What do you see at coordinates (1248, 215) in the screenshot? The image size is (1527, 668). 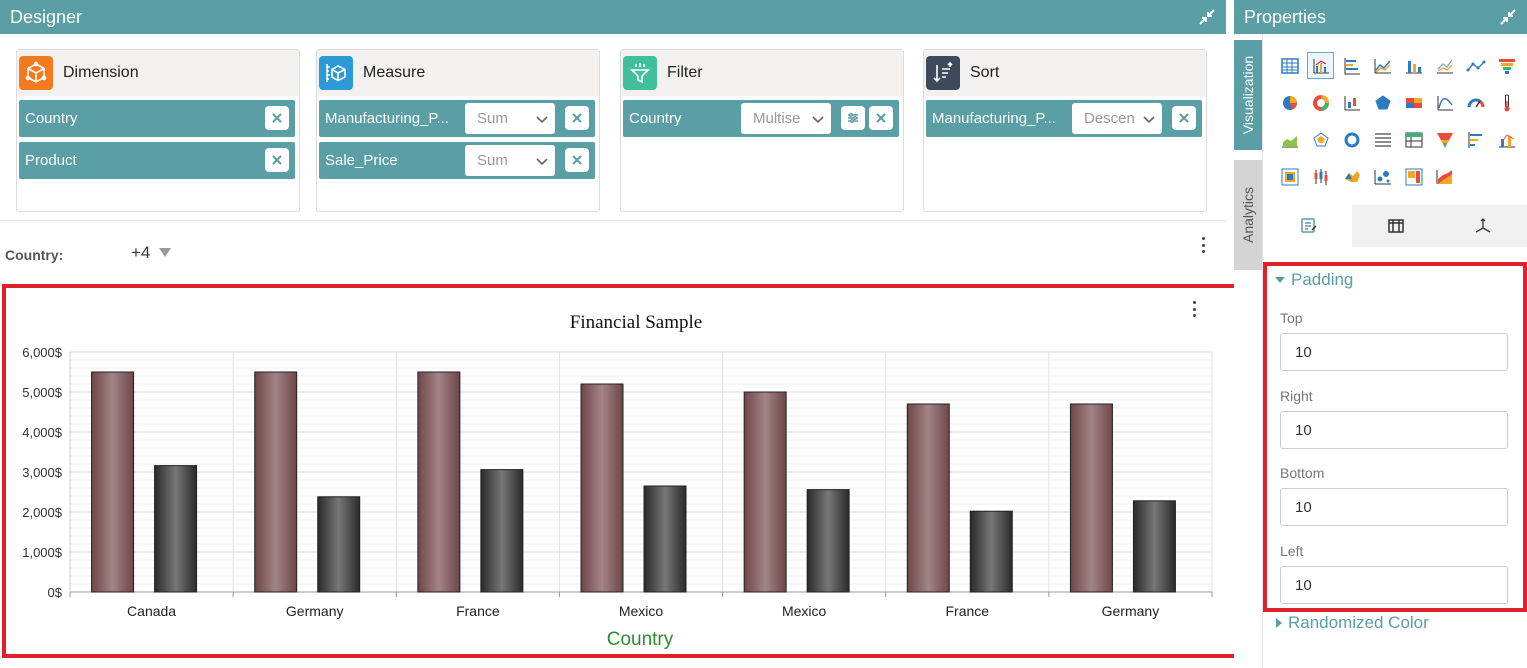 I see `tab-analytics: Analytics` at bounding box center [1248, 215].